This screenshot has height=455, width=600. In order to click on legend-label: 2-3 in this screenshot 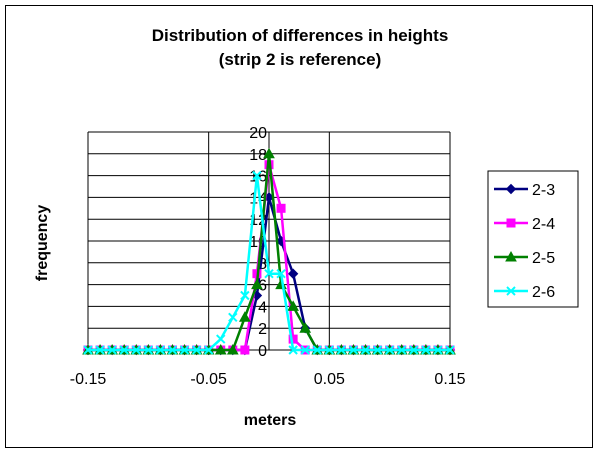, I will do `click(543, 190)`.